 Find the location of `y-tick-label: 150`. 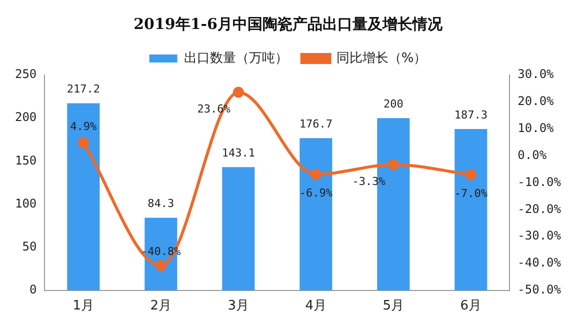

y-tick-label: 150 is located at coordinates (25, 160).